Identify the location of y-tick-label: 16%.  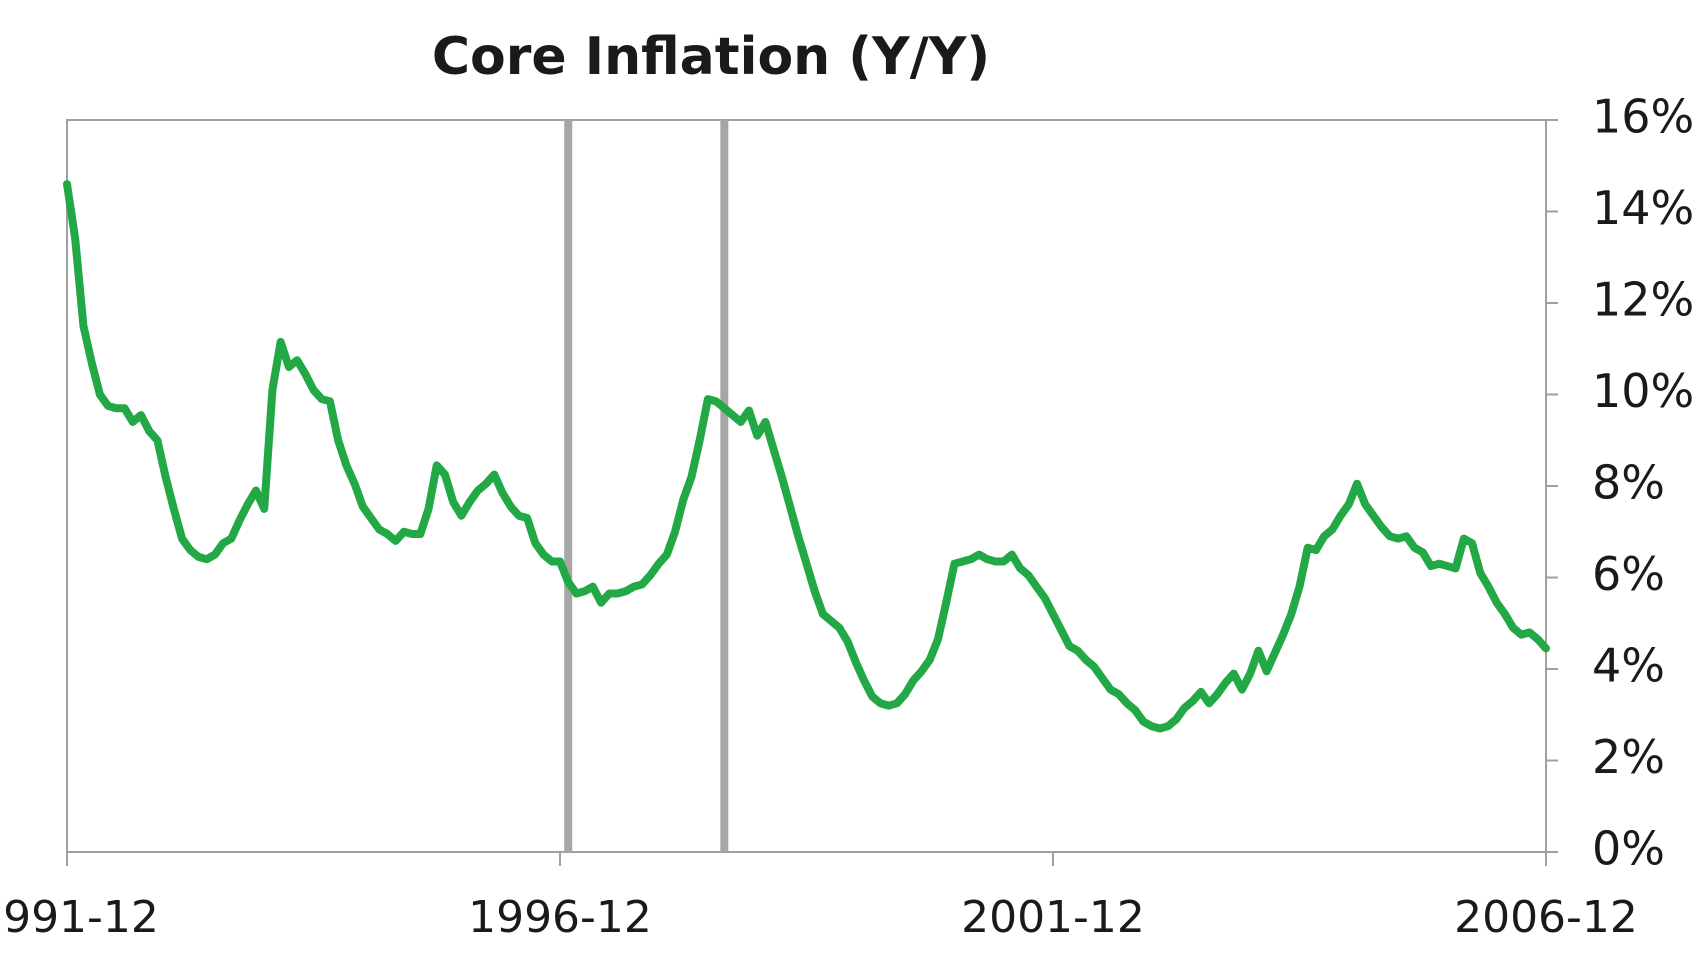
(1642, 117).